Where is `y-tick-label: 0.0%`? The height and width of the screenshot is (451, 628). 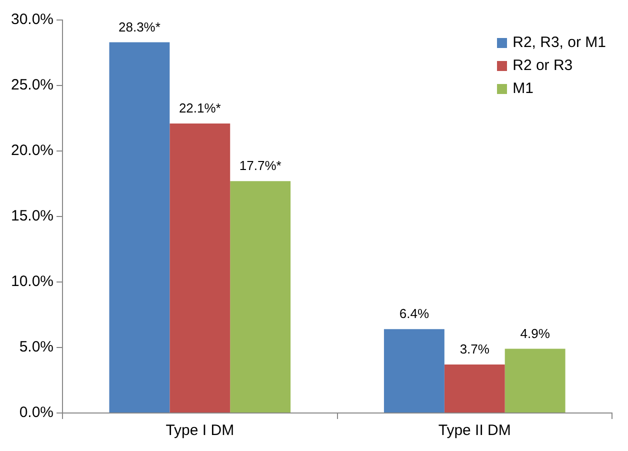
y-tick-label: 0.0% is located at coordinates (36, 413).